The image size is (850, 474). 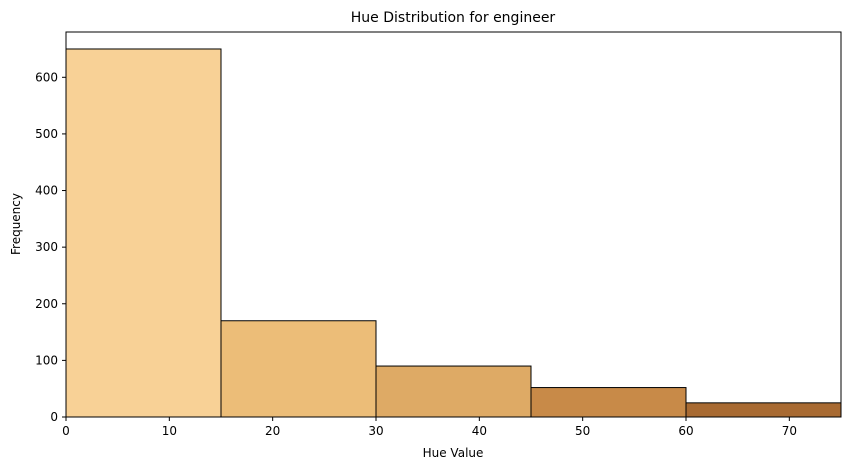 I want to click on y-tick-label: 200, so click(x=46, y=304).